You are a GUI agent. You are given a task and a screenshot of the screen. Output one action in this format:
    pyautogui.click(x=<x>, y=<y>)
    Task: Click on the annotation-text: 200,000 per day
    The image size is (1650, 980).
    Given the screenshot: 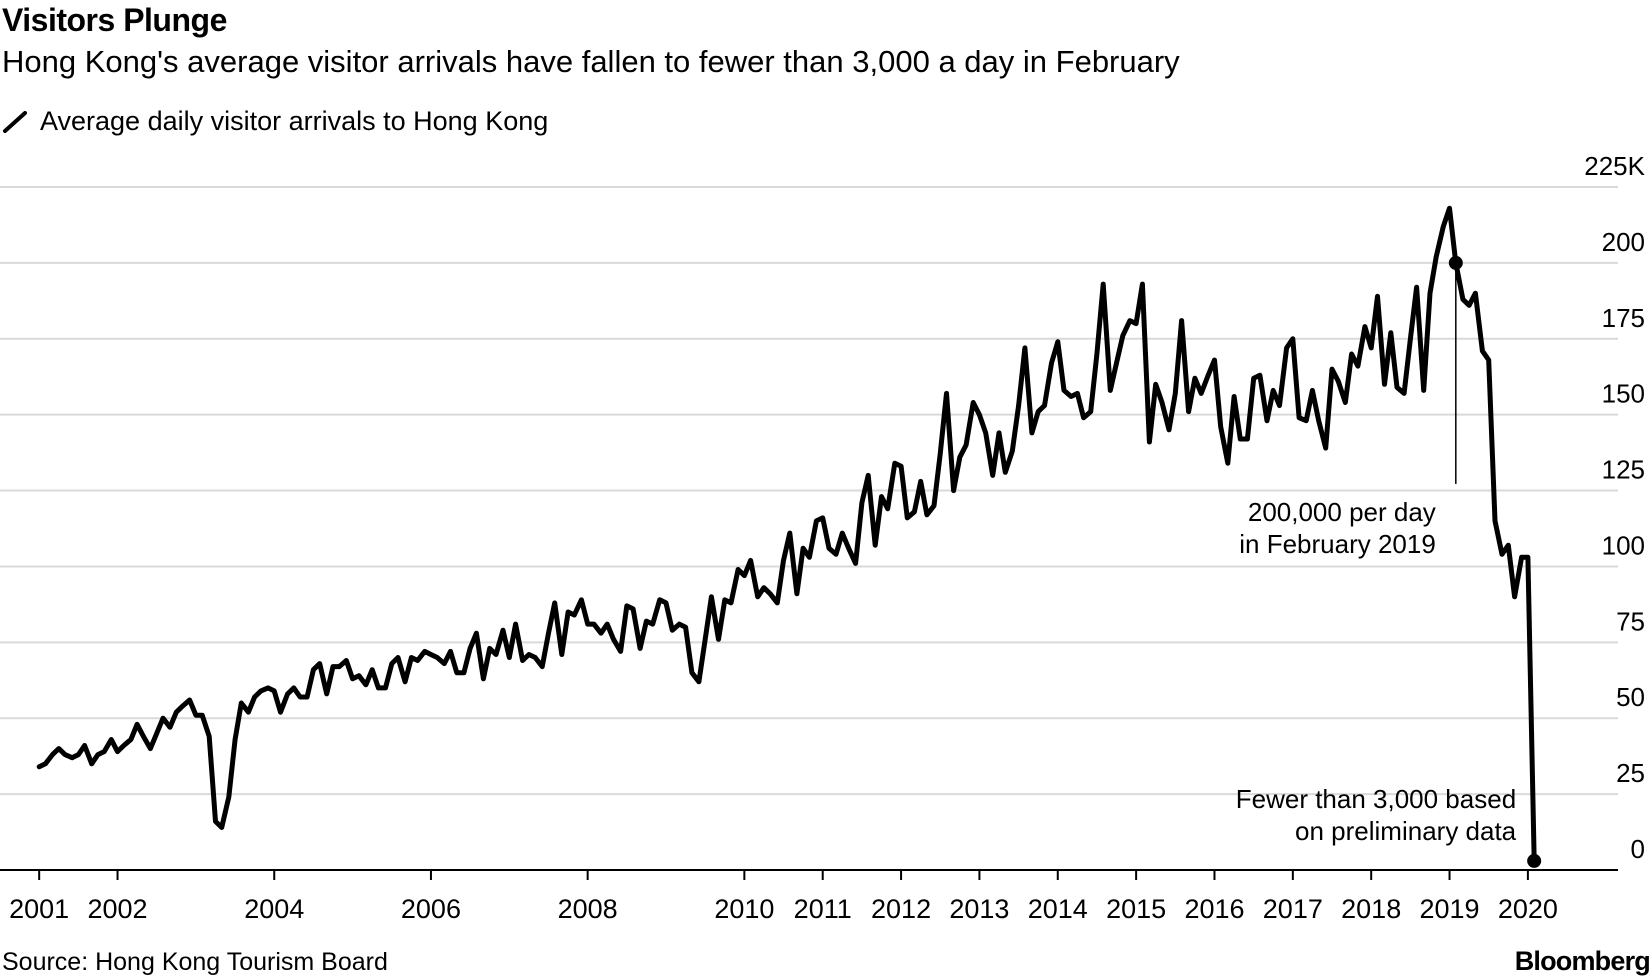 What is the action you would take?
    pyautogui.click(x=1342, y=512)
    